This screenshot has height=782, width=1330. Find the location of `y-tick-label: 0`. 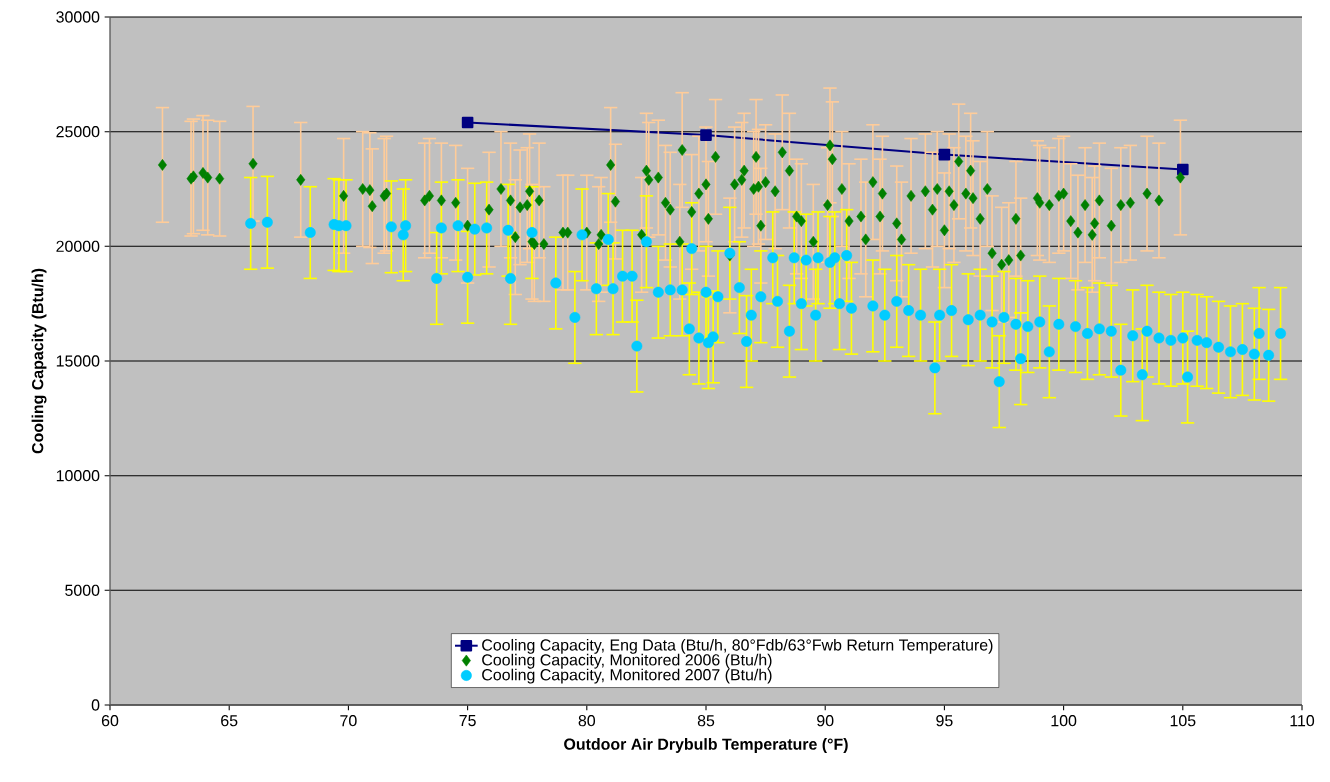

y-tick-label: 0 is located at coordinates (95, 705).